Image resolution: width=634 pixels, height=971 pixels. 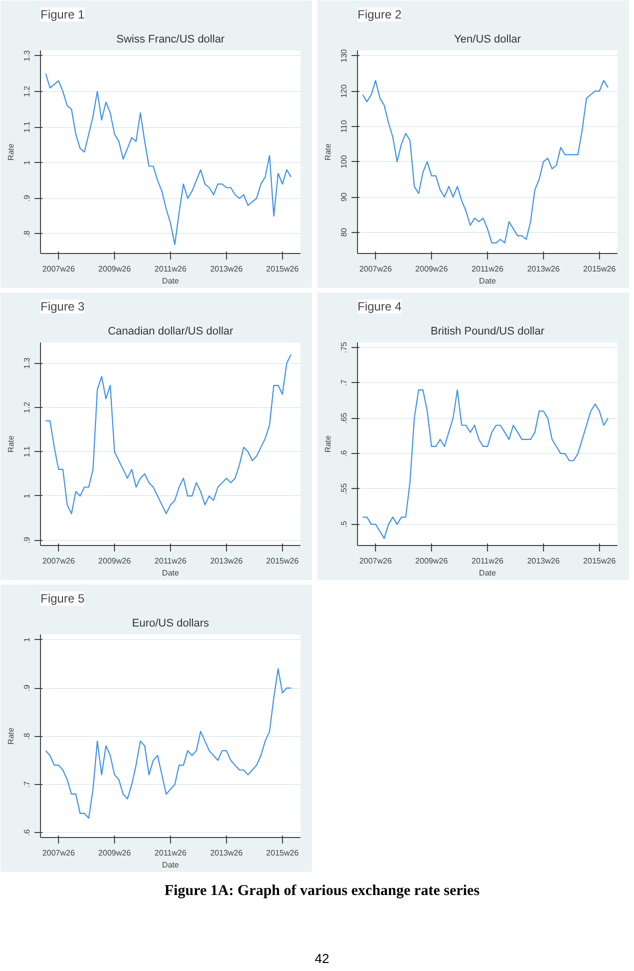 I want to click on chart-title: Swiss Franc/US dollar, so click(x=170, y=40).